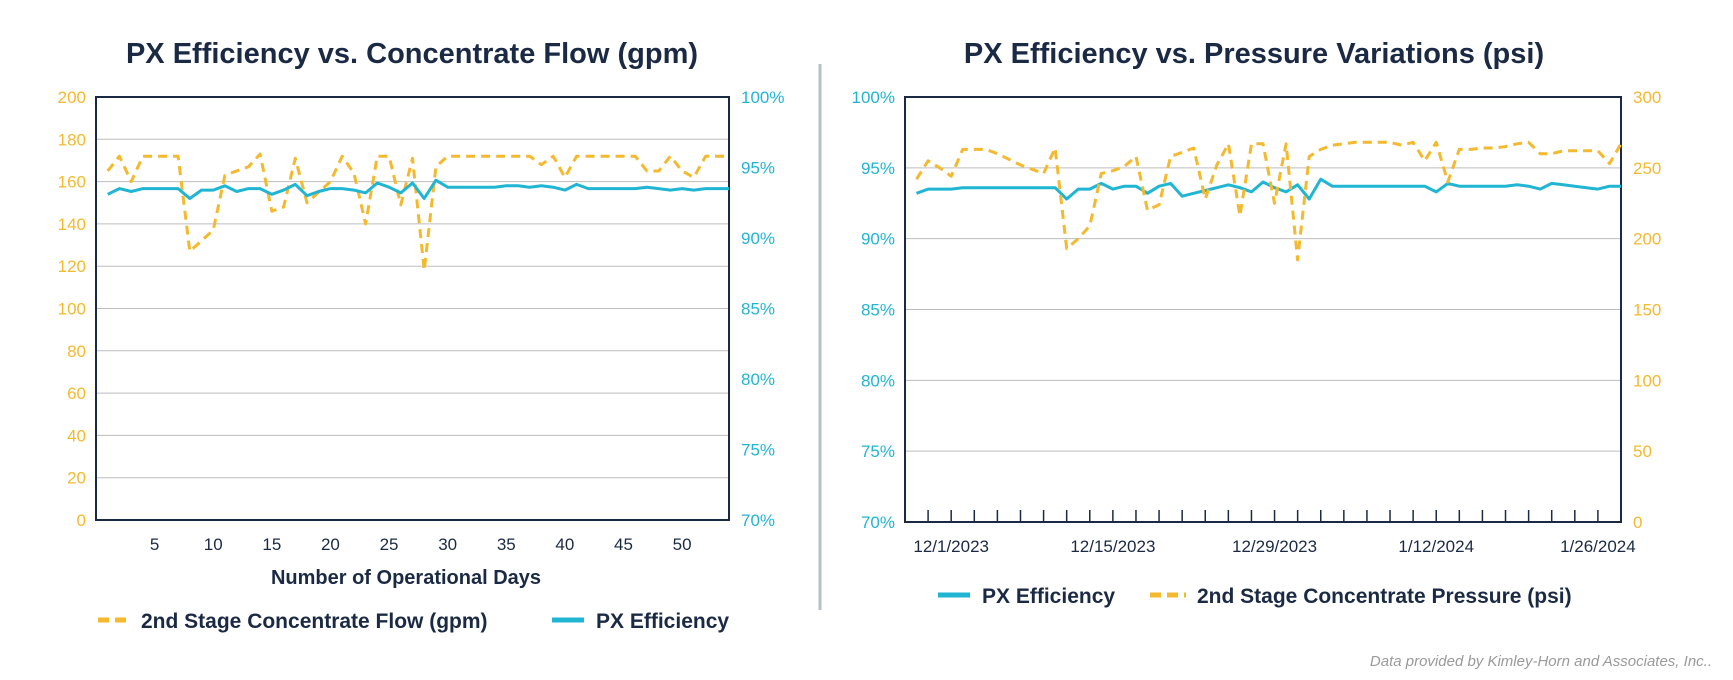  I want to click on left-axis-tick-label: 80, so click(76, 351).